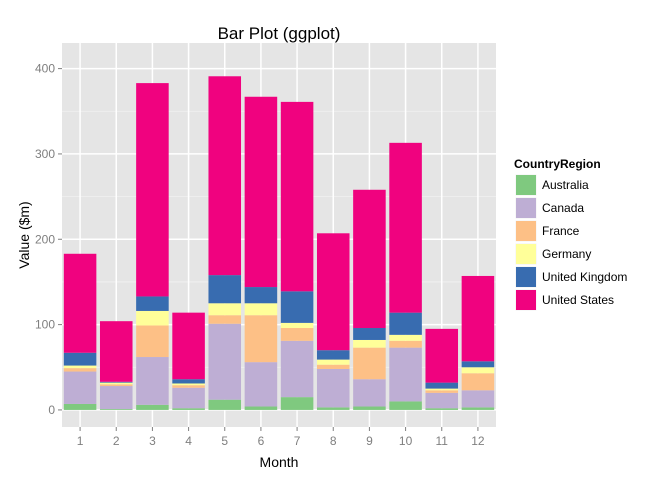  Describe the element at coordinates (281, 437) in the screenshot. I see `x-axis: 1 2 3 4 5 6 7 8 9 10 11 12` at that location.